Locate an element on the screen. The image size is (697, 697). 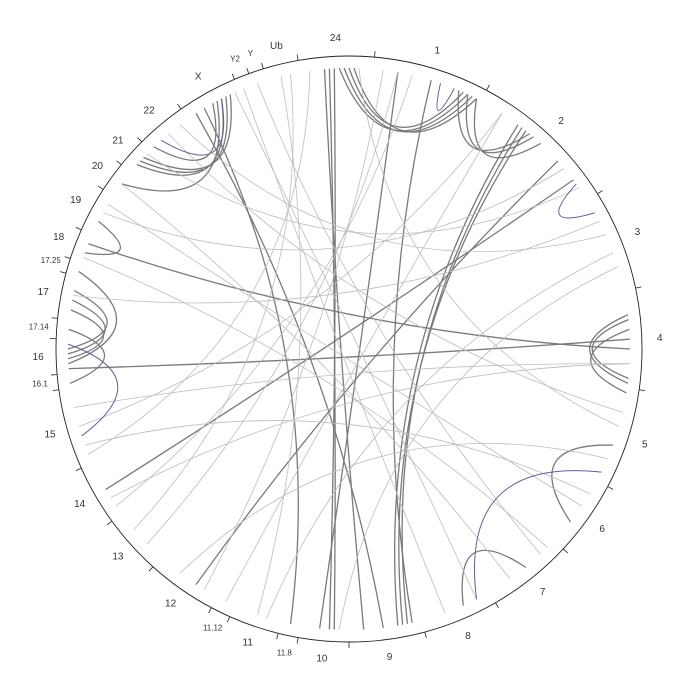
segment-label: 11 is located at coordinates (248, 643).